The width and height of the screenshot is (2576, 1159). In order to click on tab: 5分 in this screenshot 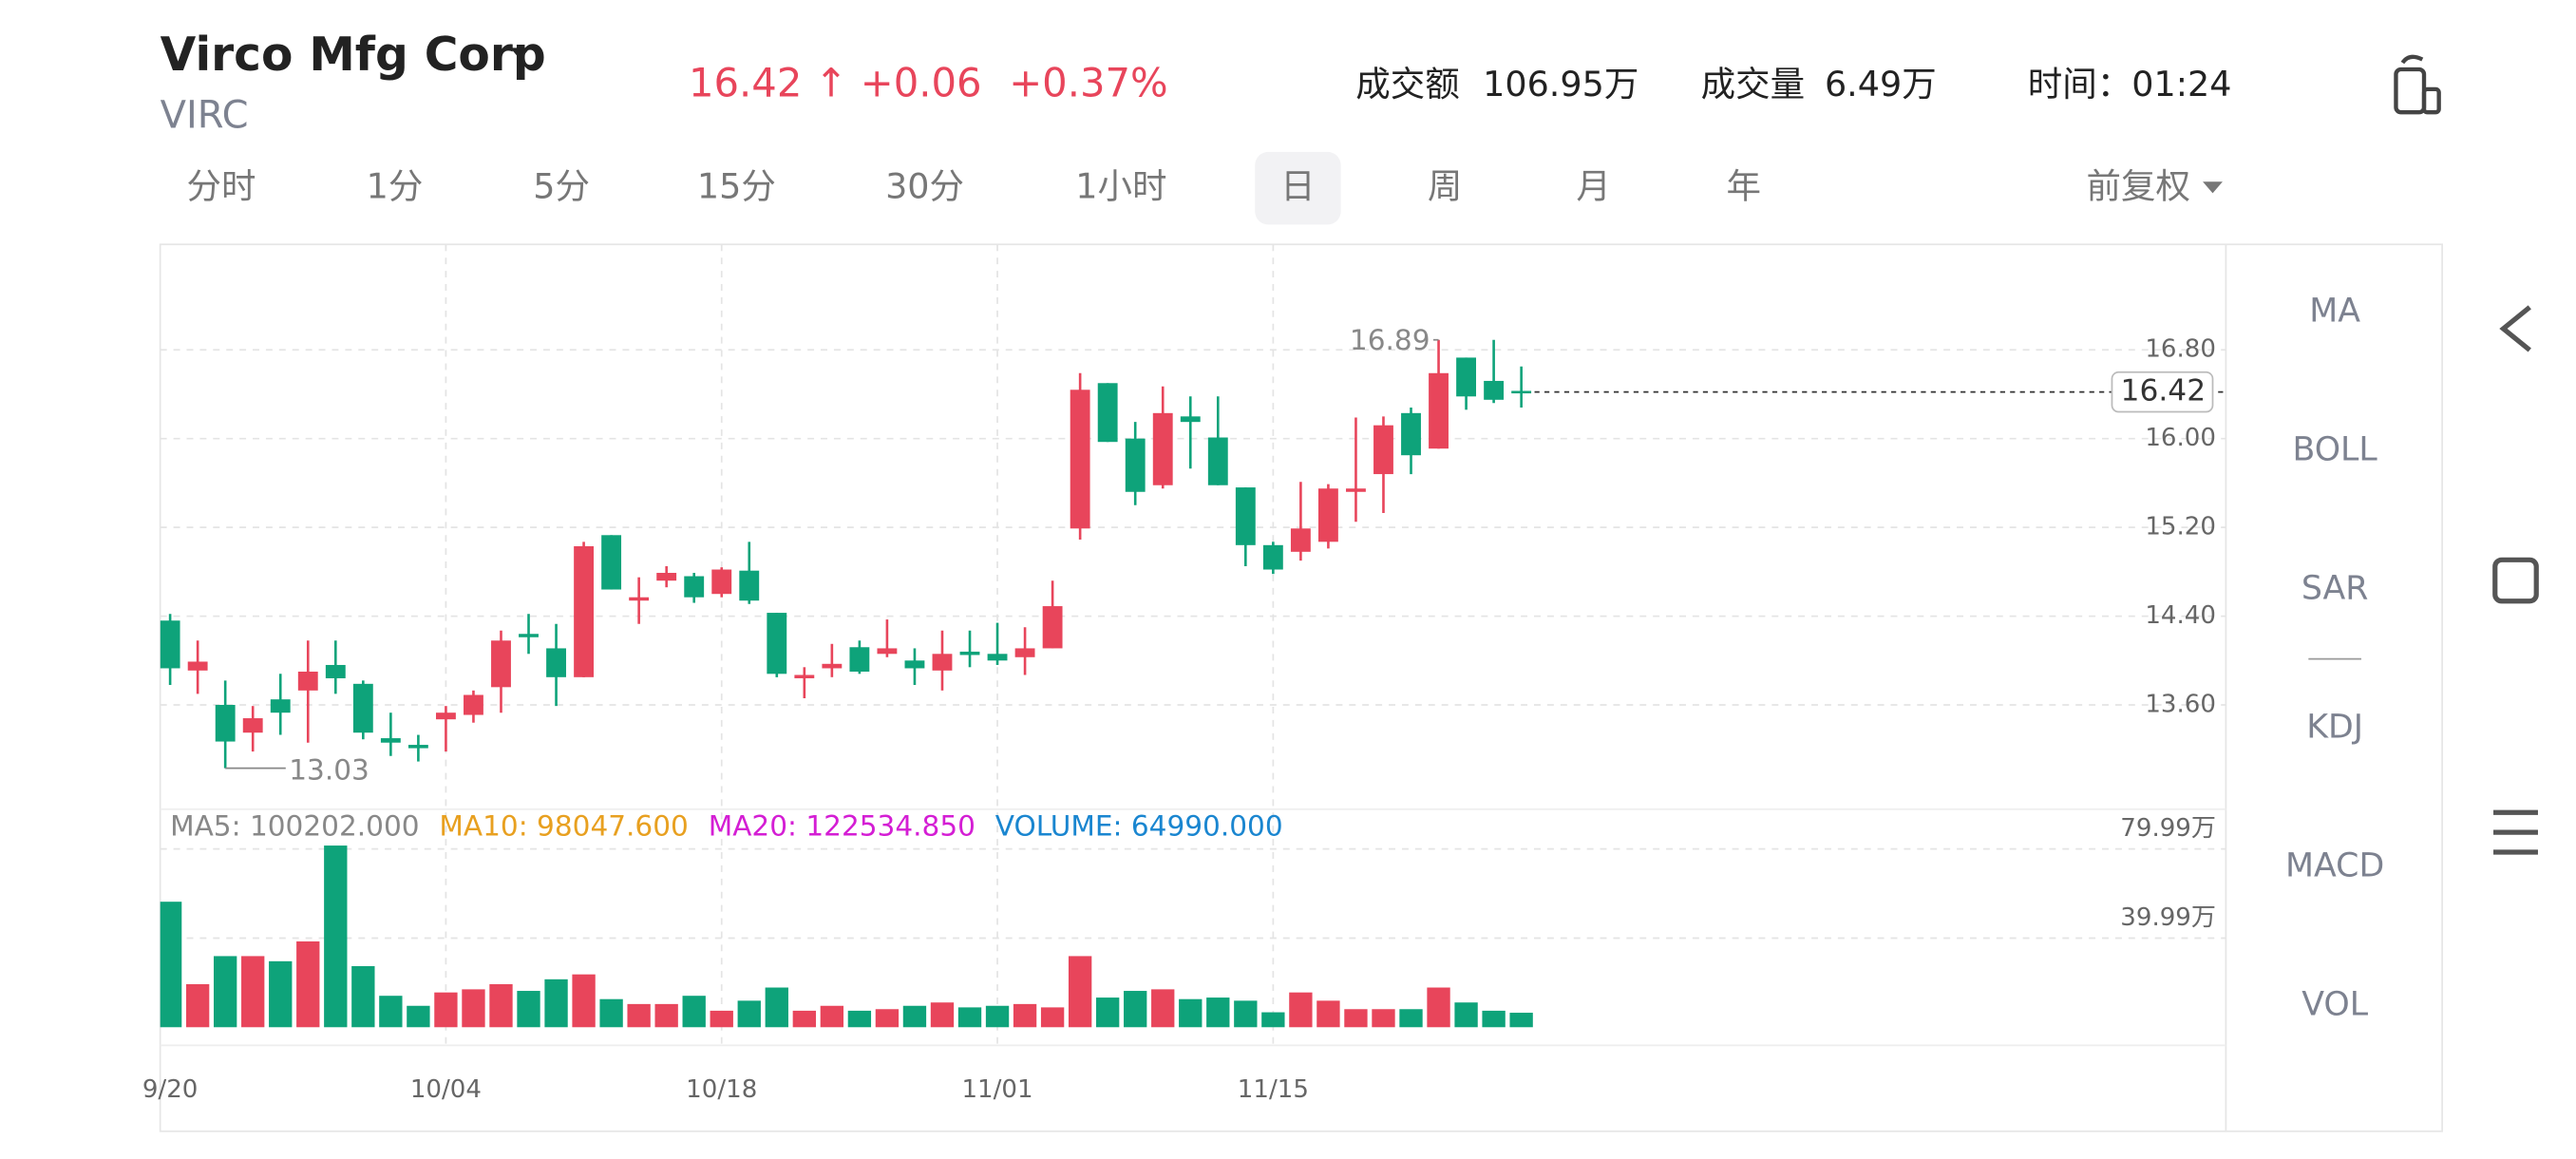, I will do `click(561, 186)`.